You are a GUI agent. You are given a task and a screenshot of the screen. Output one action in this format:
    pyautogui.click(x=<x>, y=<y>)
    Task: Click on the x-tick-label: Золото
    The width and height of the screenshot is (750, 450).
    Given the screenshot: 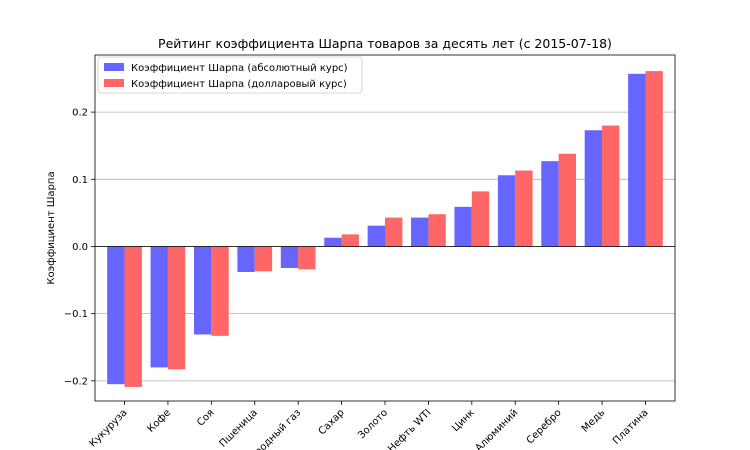 What is the action you would take?
    pyautogui.click(x=373, y=424)
    